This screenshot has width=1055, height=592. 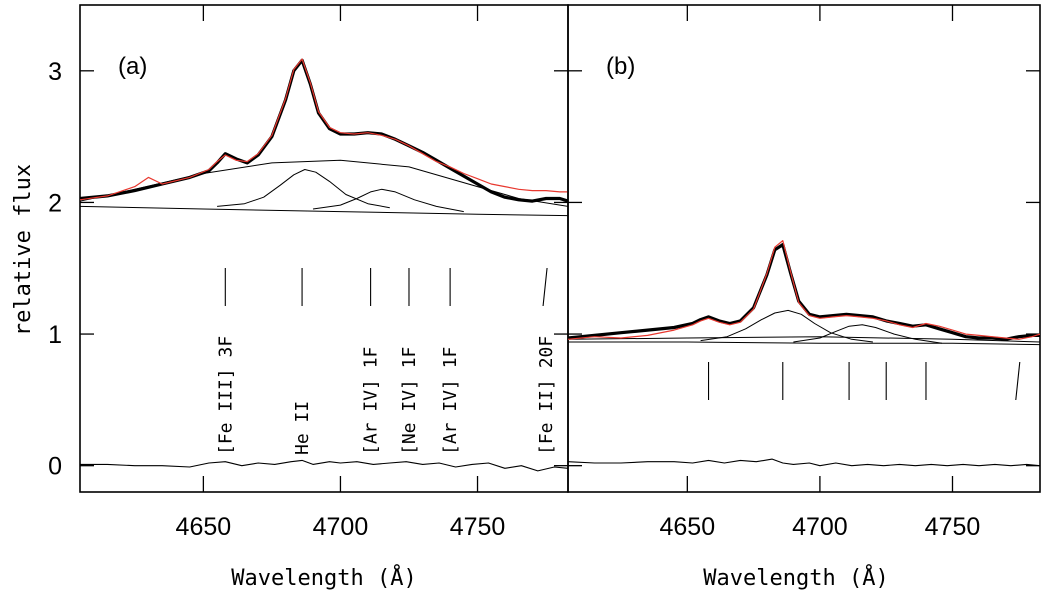 I want to click on line-id-label: [Fe III] 3F, so click(x=225, y=395).